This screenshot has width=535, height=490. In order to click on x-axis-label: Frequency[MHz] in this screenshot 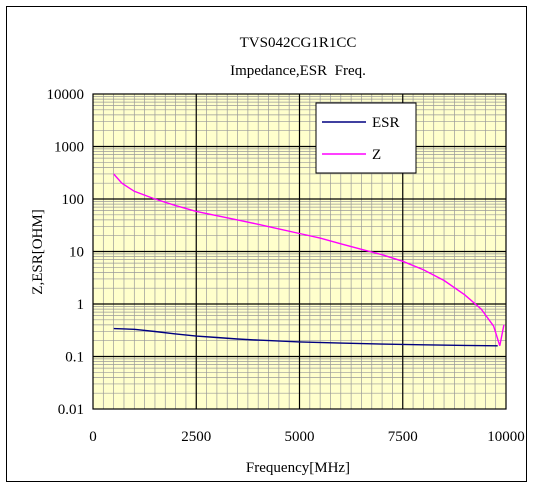, I will do `click(298, 468)`.